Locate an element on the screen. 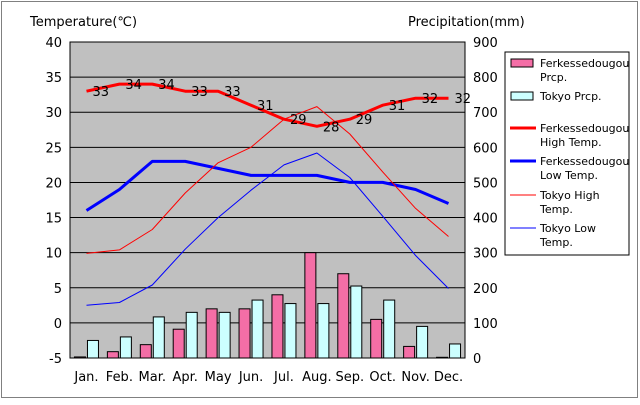 The image size is (640, 405). legend-label: Prcp. is located at coordinates (553, 77).